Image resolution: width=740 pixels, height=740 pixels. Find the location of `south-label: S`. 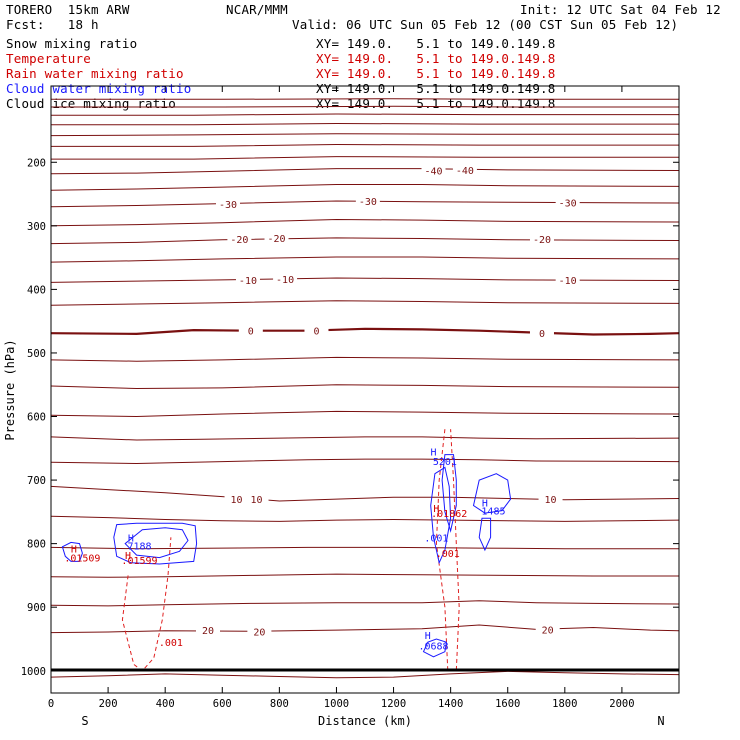

south-label: S is located at coordinates (84, 721).